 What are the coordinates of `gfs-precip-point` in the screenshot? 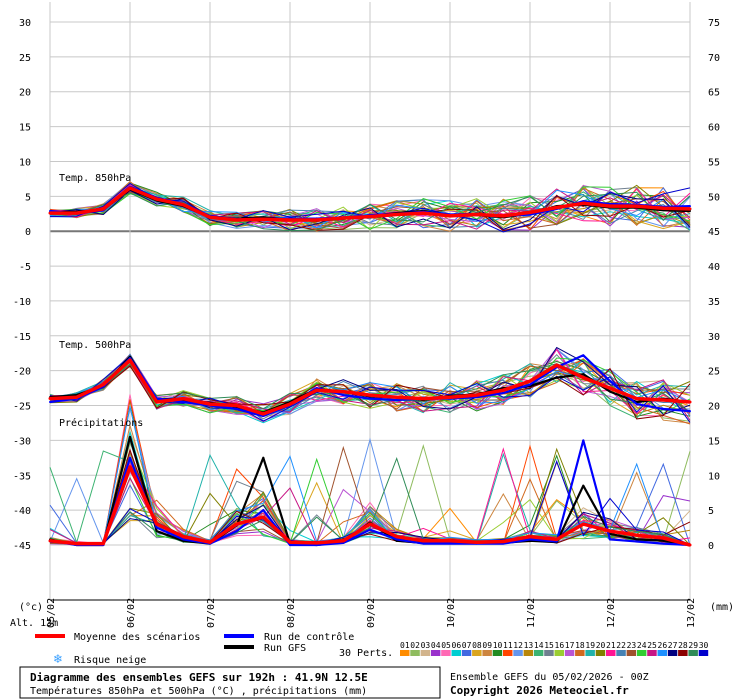 It's located at (663, 540).